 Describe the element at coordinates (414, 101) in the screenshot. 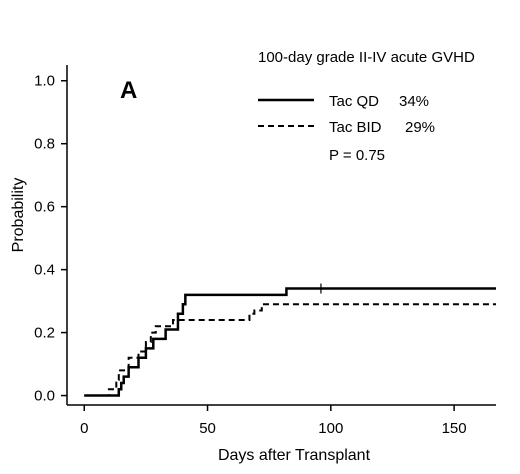

I see `legend-value-tac-qd: 34%` at that location.